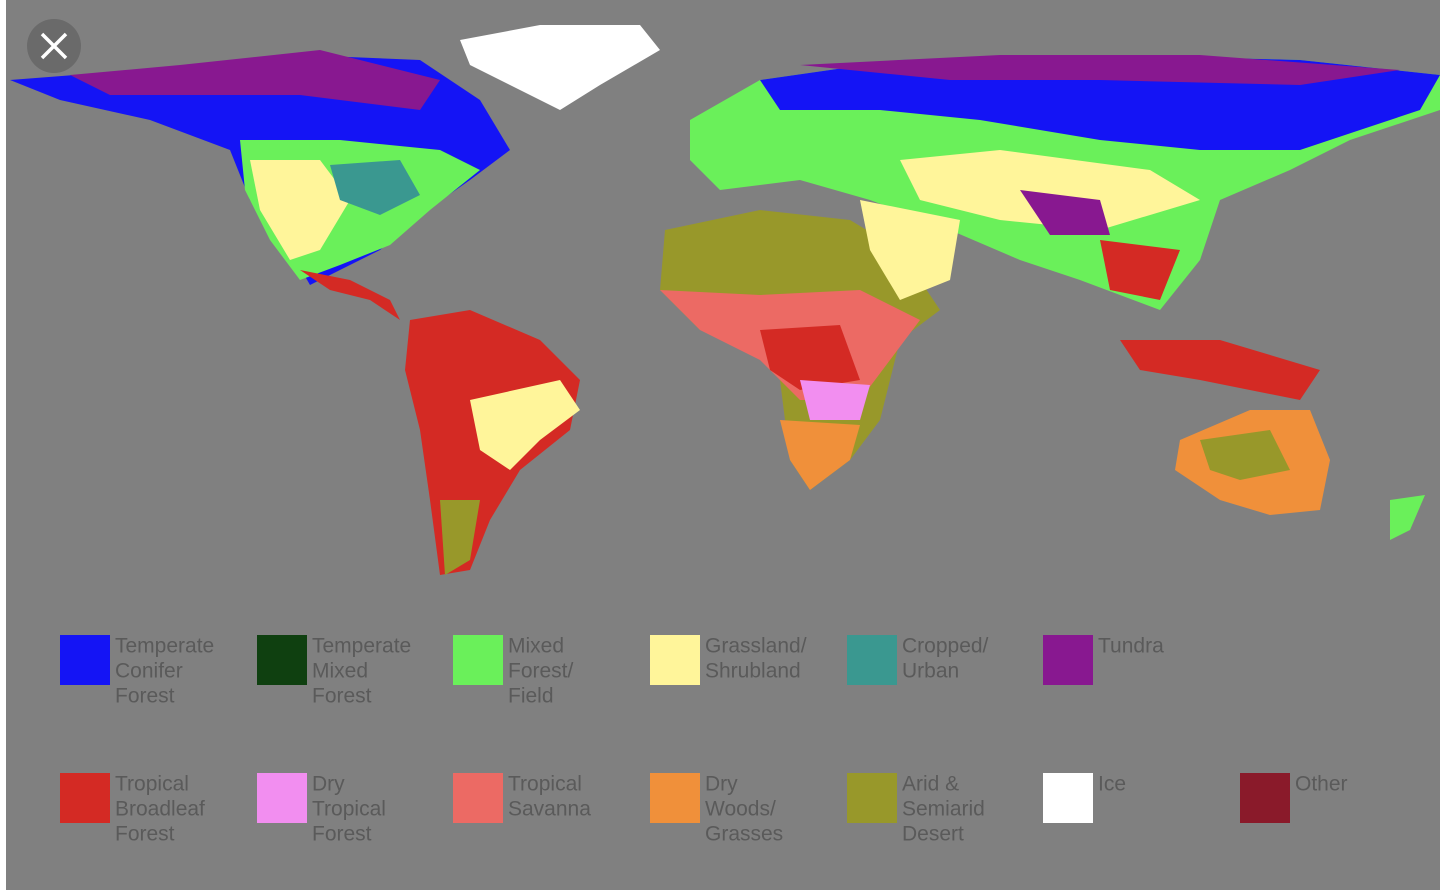 The width and height of the screenshot is (1440, 895). I want to click on legend-label: Conifer, so click(149, 671).